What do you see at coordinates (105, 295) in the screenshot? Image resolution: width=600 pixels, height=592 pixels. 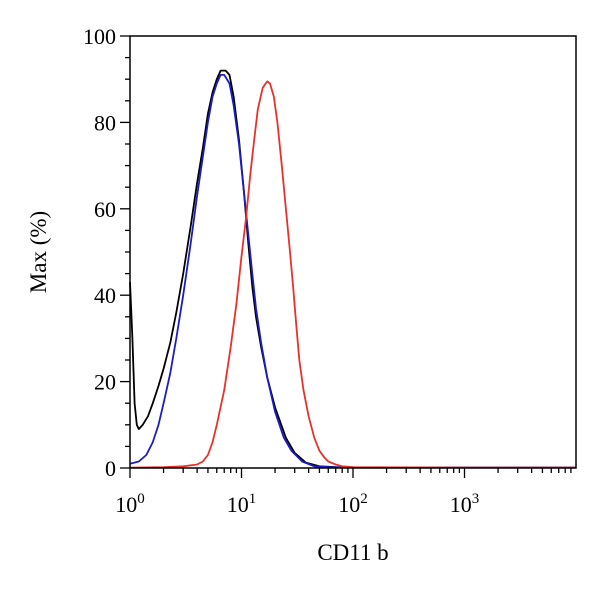 I see `y-tick-label: 40` at bounding box center [105, 295].